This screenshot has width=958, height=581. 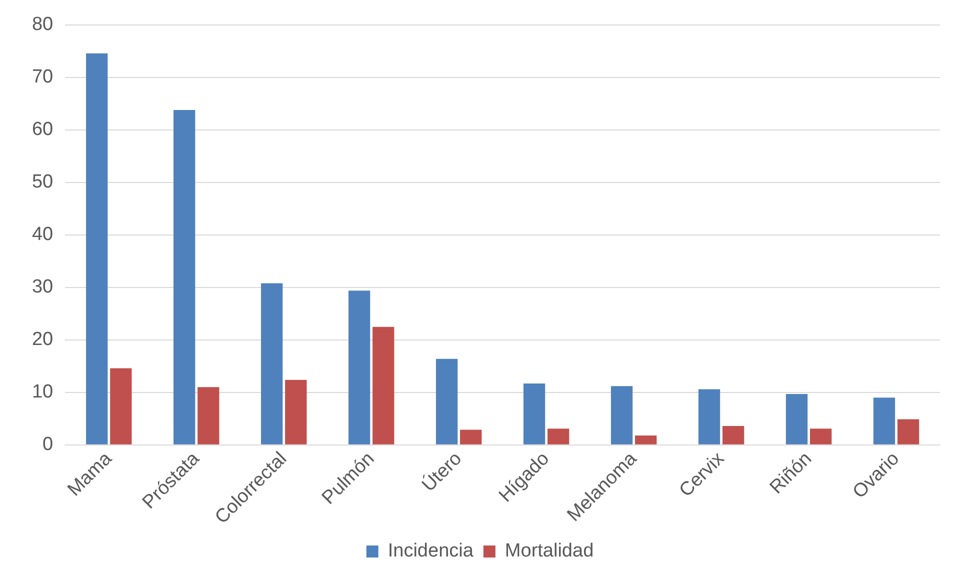 I want to click on legend-label: Mortalidad, so click(x=549, y=551).